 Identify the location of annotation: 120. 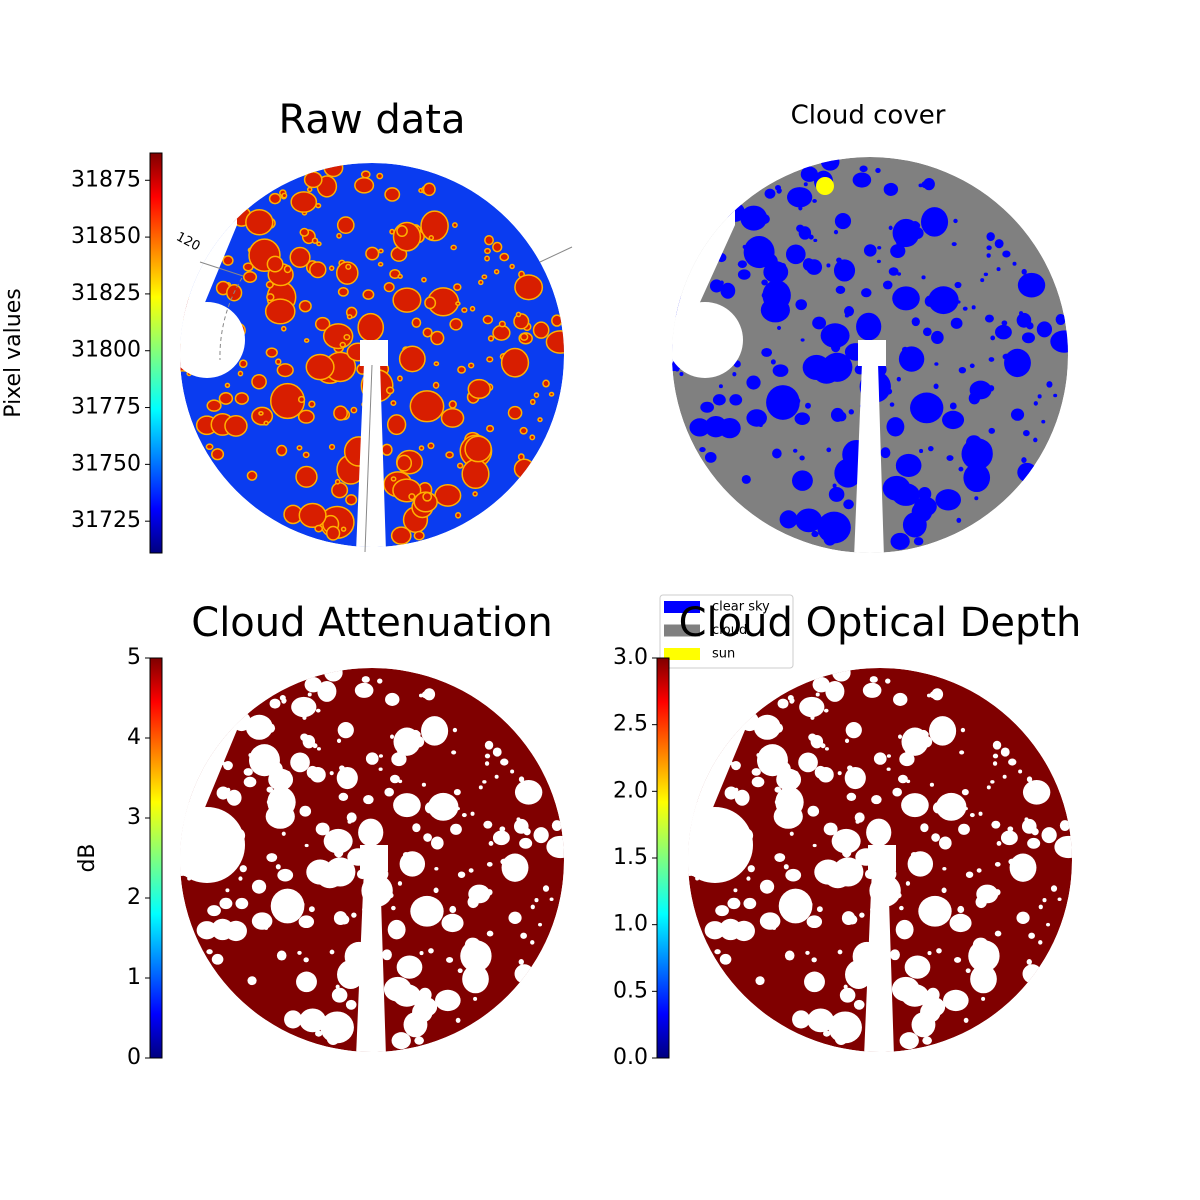
(188, 242).